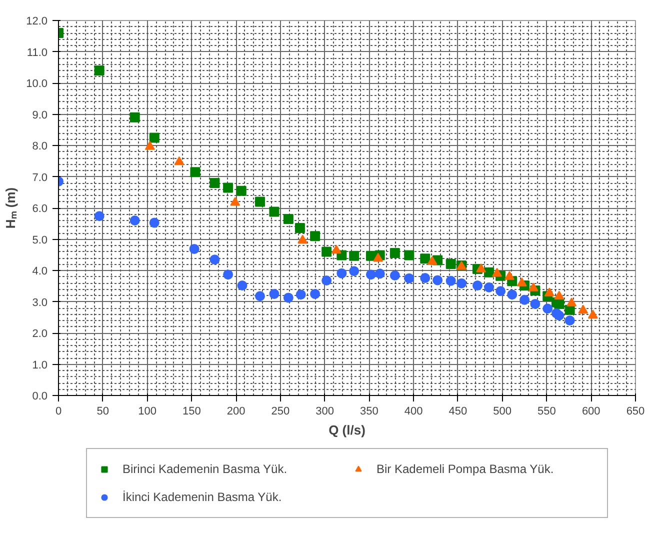  What do you see at coordinates (40, 302) in the screenshot?
I see `y-tick-label: 3.0` at bounding box center [40, 302].